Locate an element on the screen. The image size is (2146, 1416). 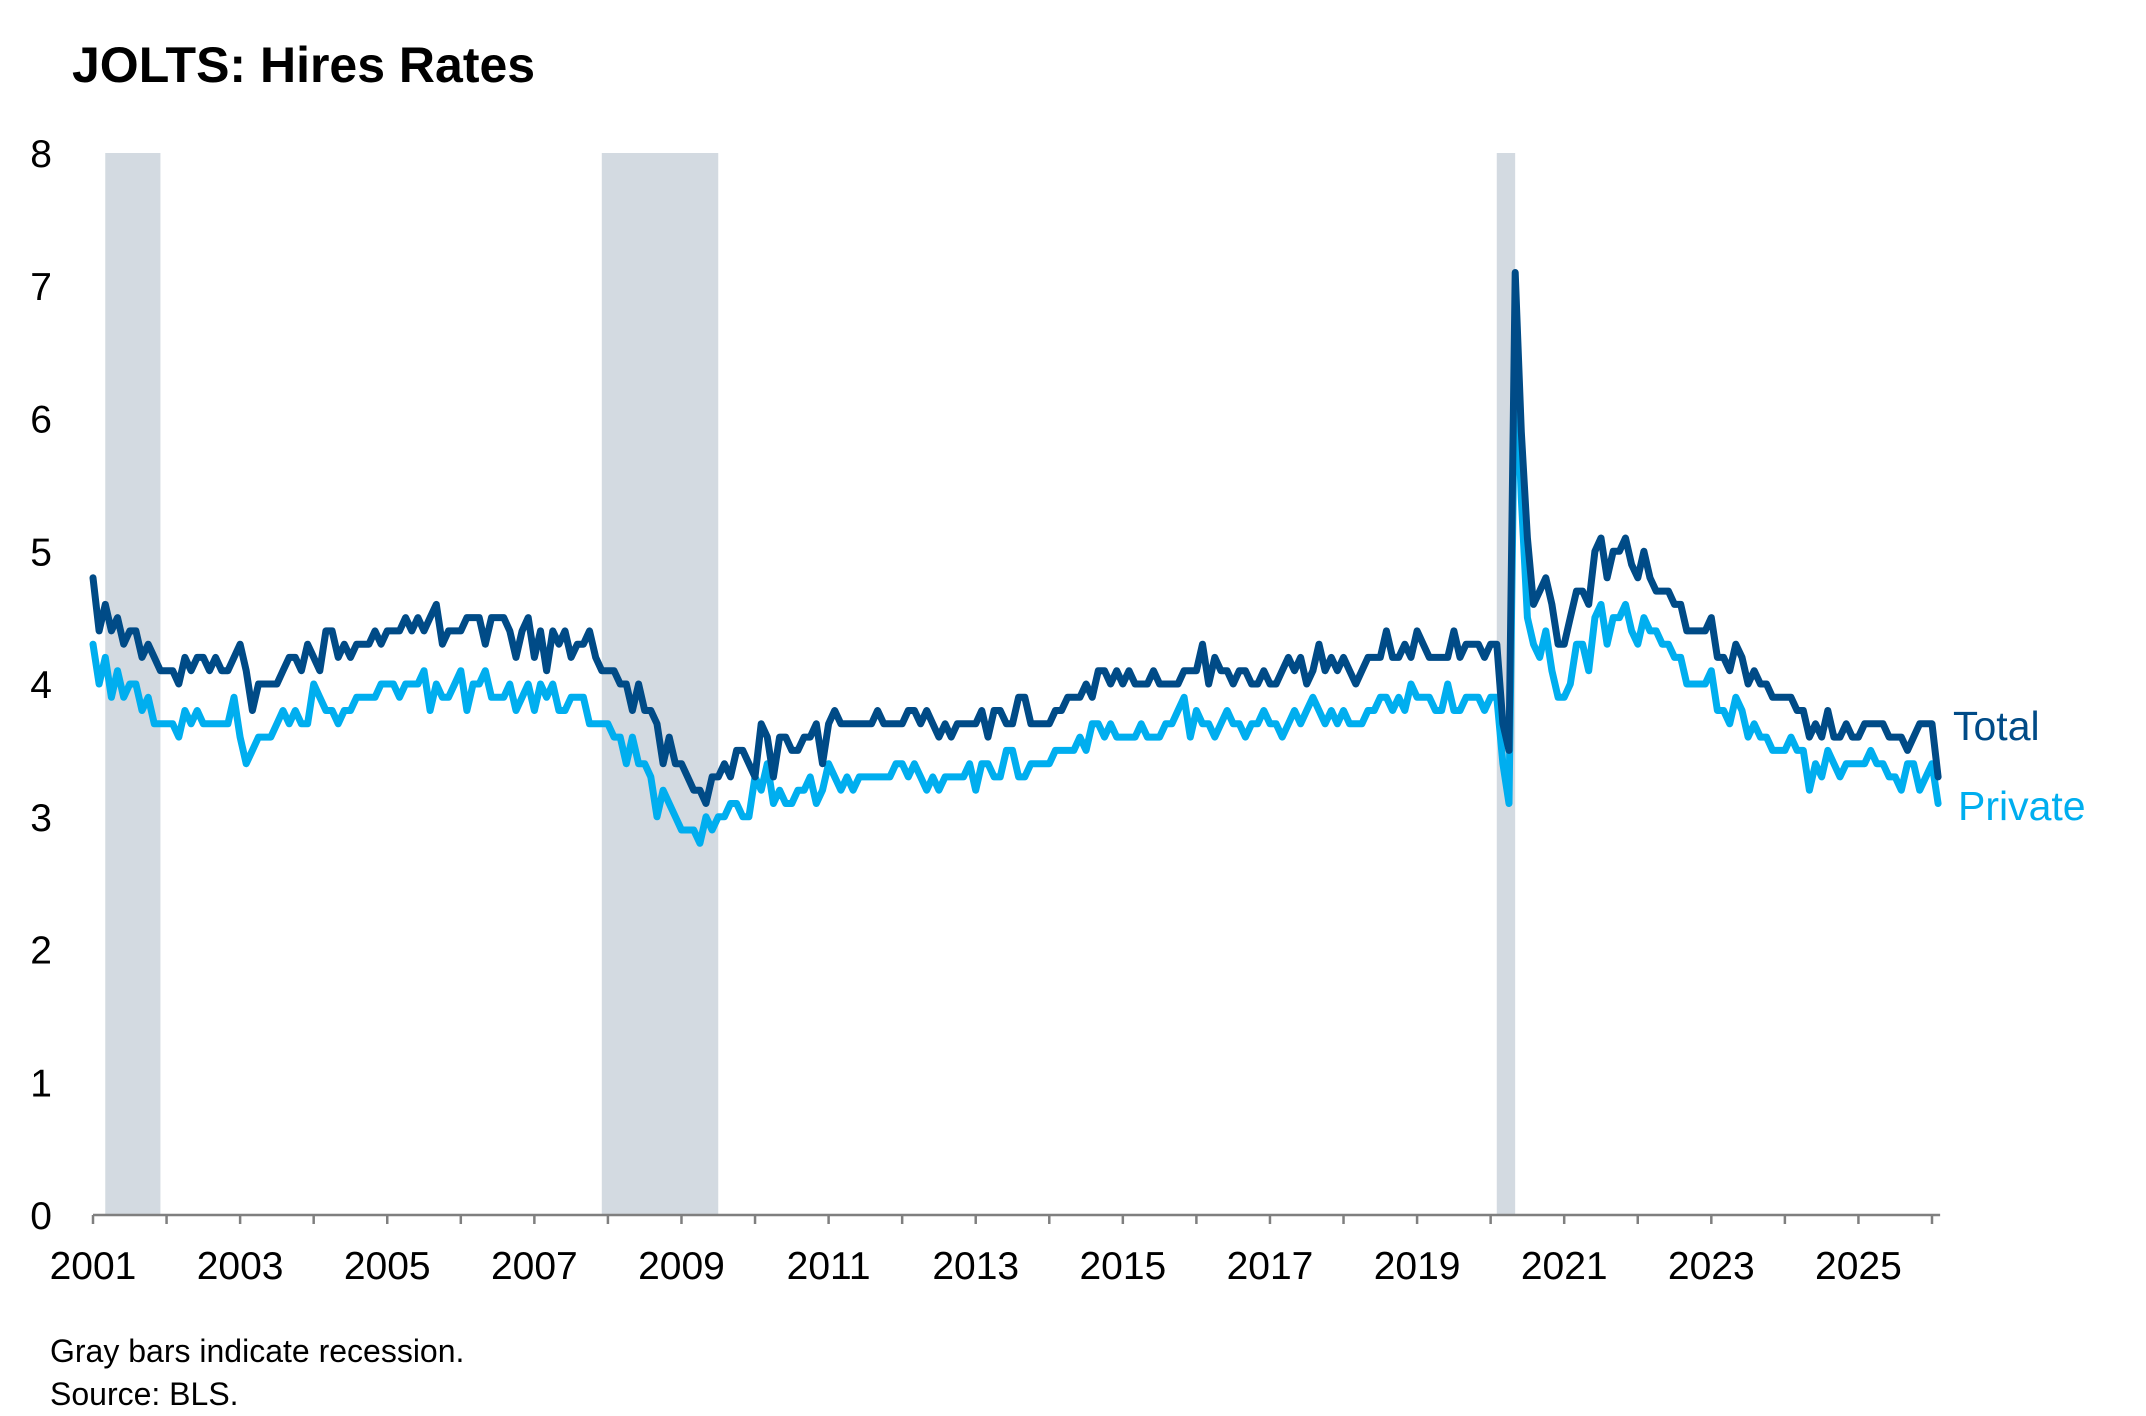
y-axis: 0 1 2 3 4 5 6 7 8 is located at coordinates (41, 685).